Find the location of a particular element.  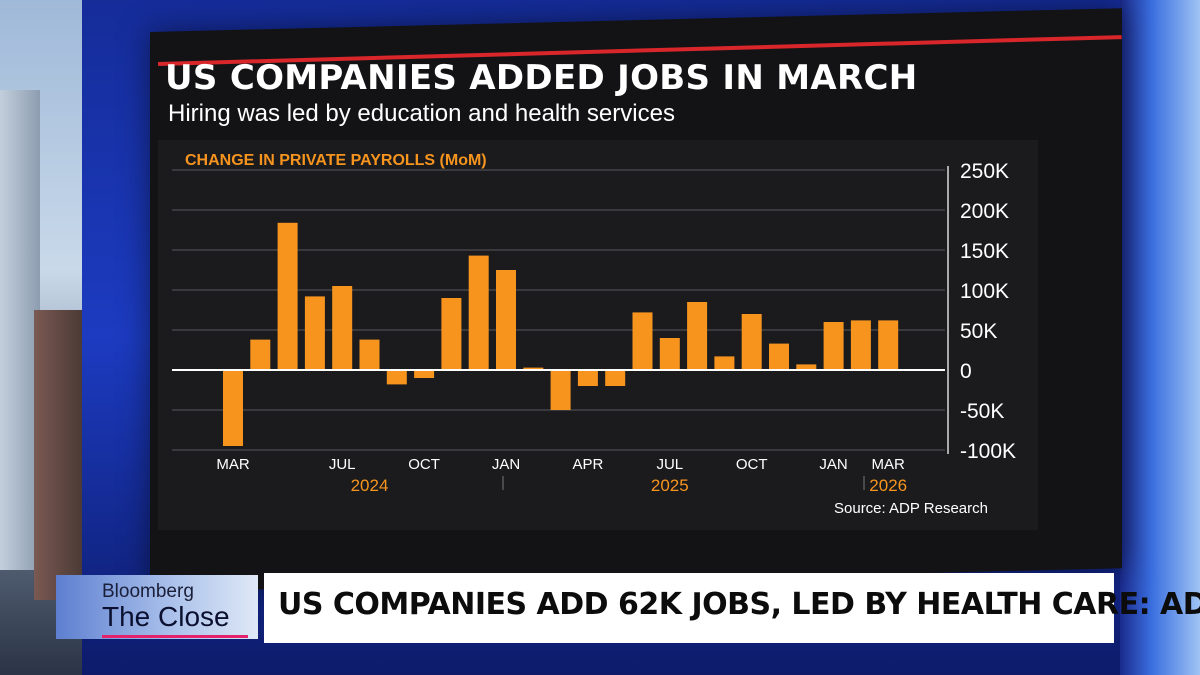

show-underline is located at coordinates (175, 636).